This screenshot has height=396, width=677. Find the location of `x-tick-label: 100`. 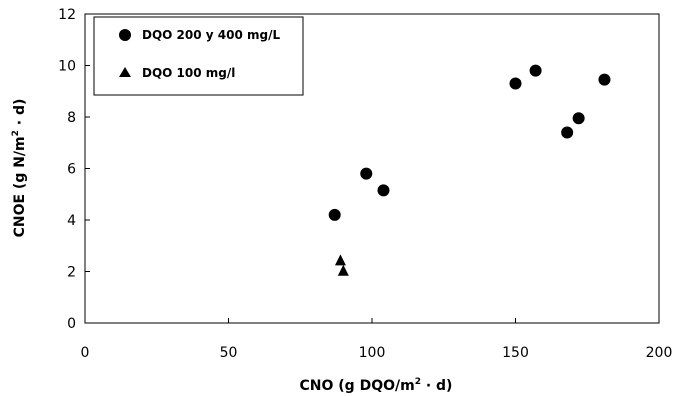

x-tick-label: 100 is located at coordinates (372, 353).